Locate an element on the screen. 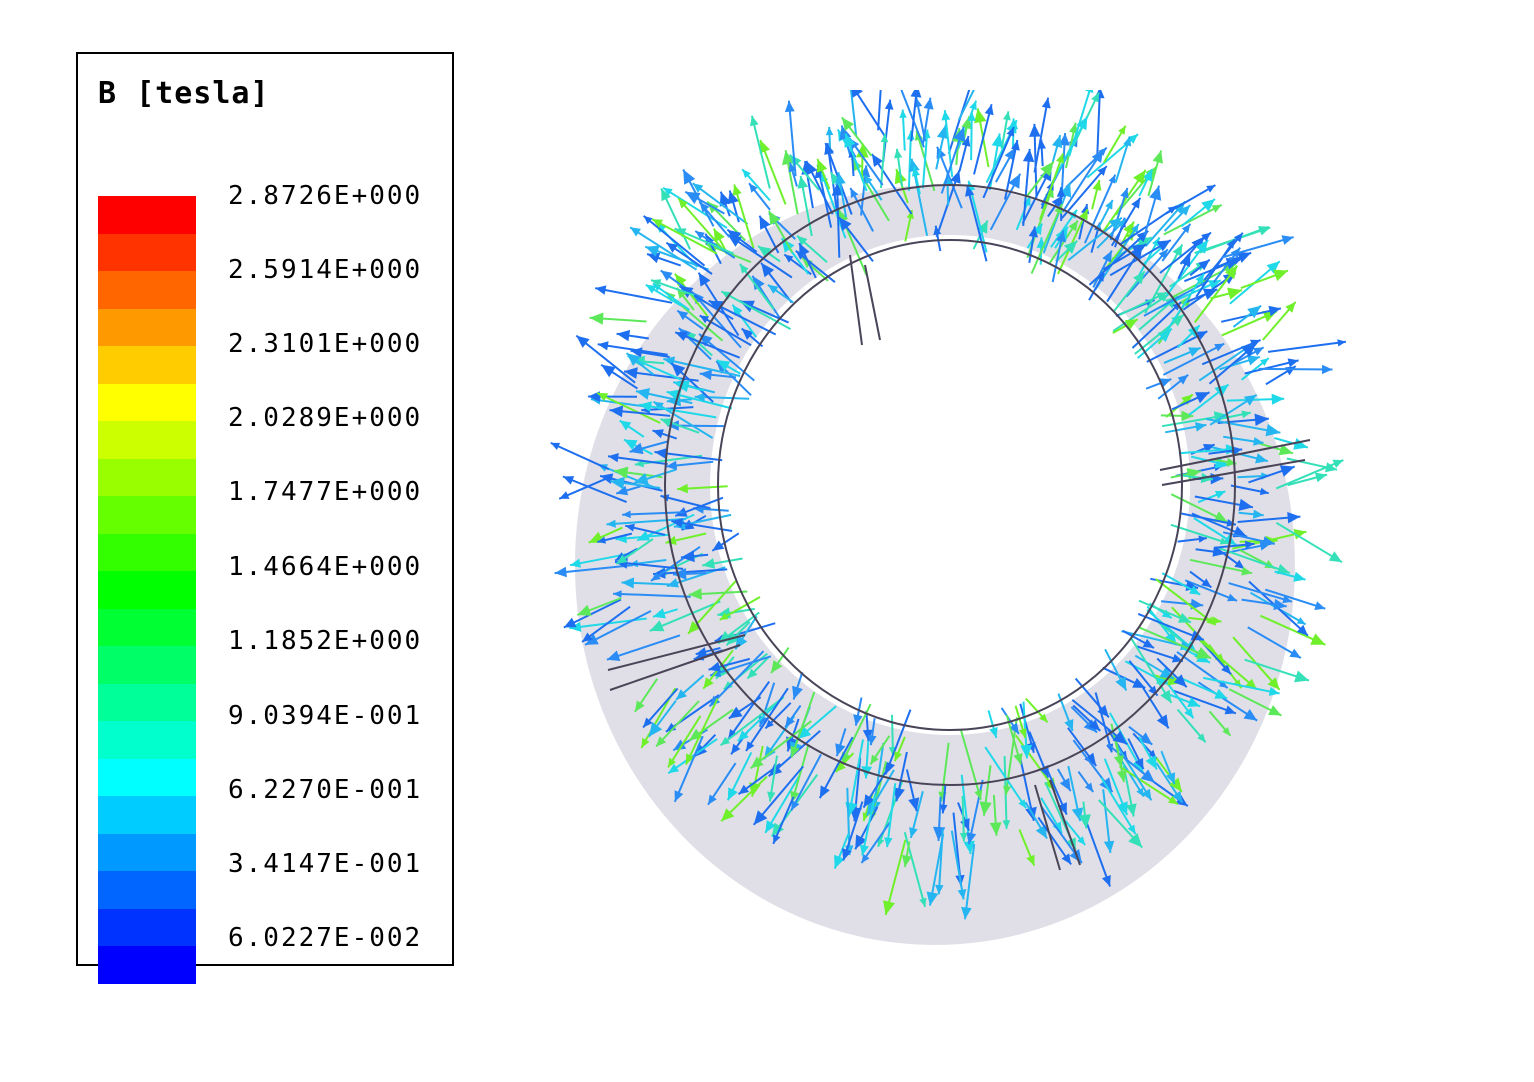 This screenshot has height=1082, width=1534. tick-label: 1.7477E+000 is located at coordinates (325, 492).